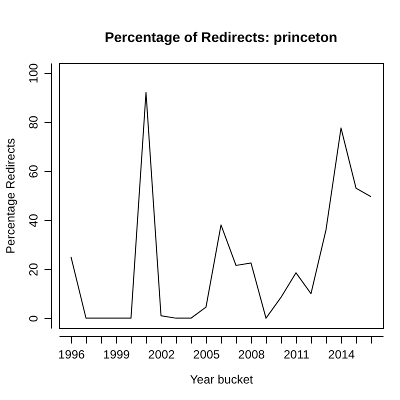 This screenshot has height=400, width=400. I want to click on y-tick-label: 100, so click(33, 73).